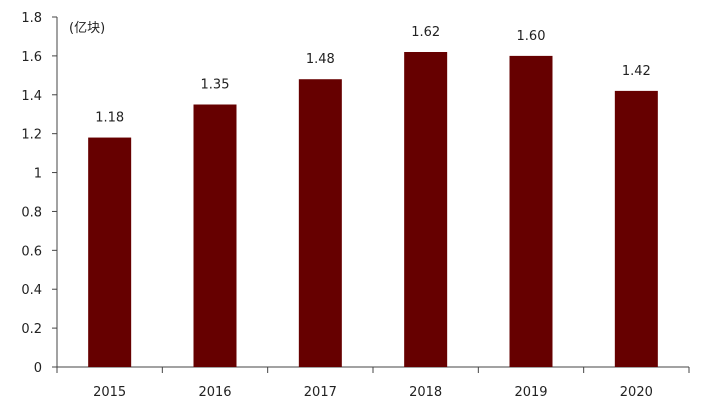 This screenshot has height=404, width=717. What do you see at coordinates (109, 392) in the screenshot?
I see `x-tick-label-2015: 2015` at bounding box center [109, 392].